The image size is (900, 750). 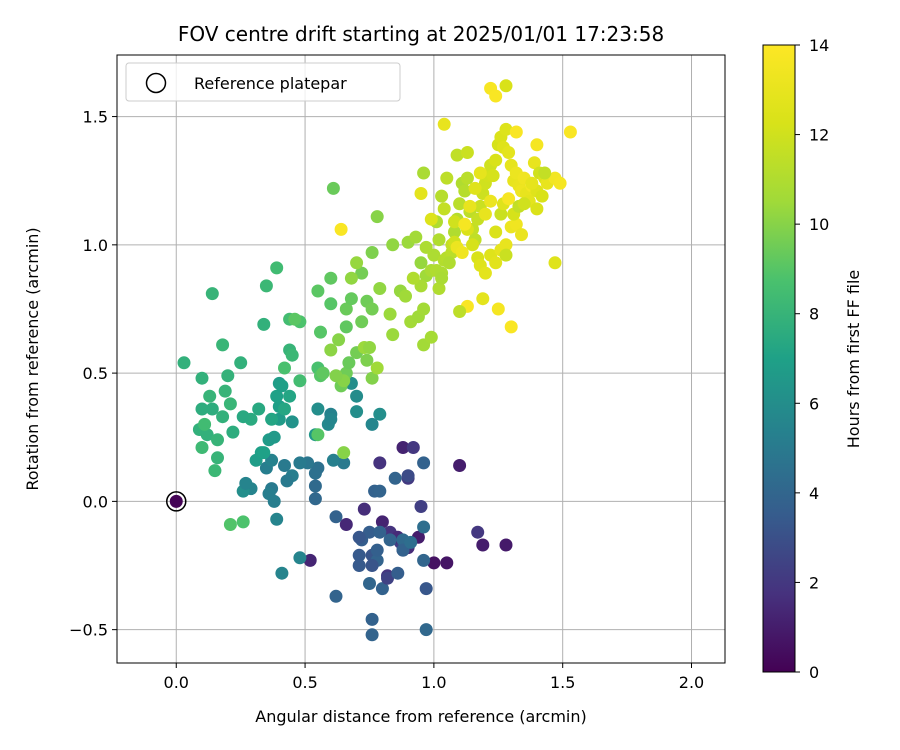 I want to click on colorbar-tick-label: 12, so click(x=819, y=135).